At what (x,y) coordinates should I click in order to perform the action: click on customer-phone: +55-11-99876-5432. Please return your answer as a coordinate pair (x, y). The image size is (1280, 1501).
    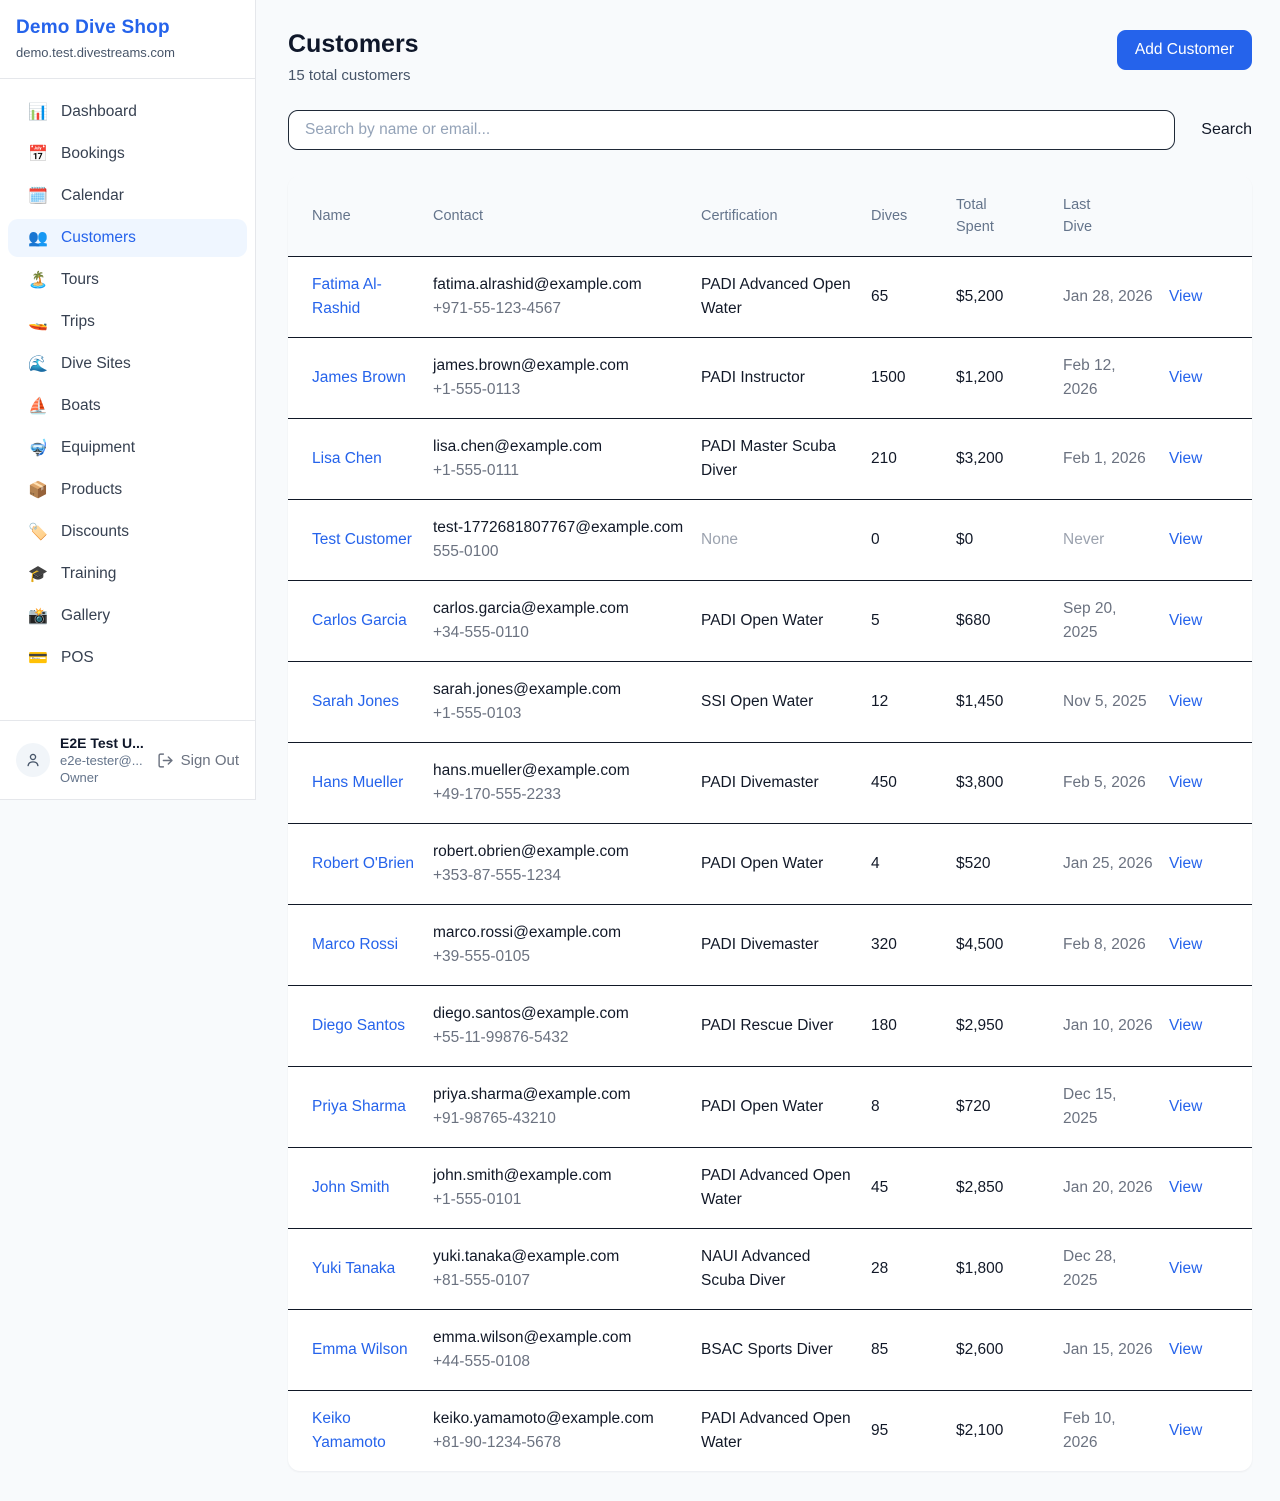
    Looking at the image, I should click on (501, 1037).